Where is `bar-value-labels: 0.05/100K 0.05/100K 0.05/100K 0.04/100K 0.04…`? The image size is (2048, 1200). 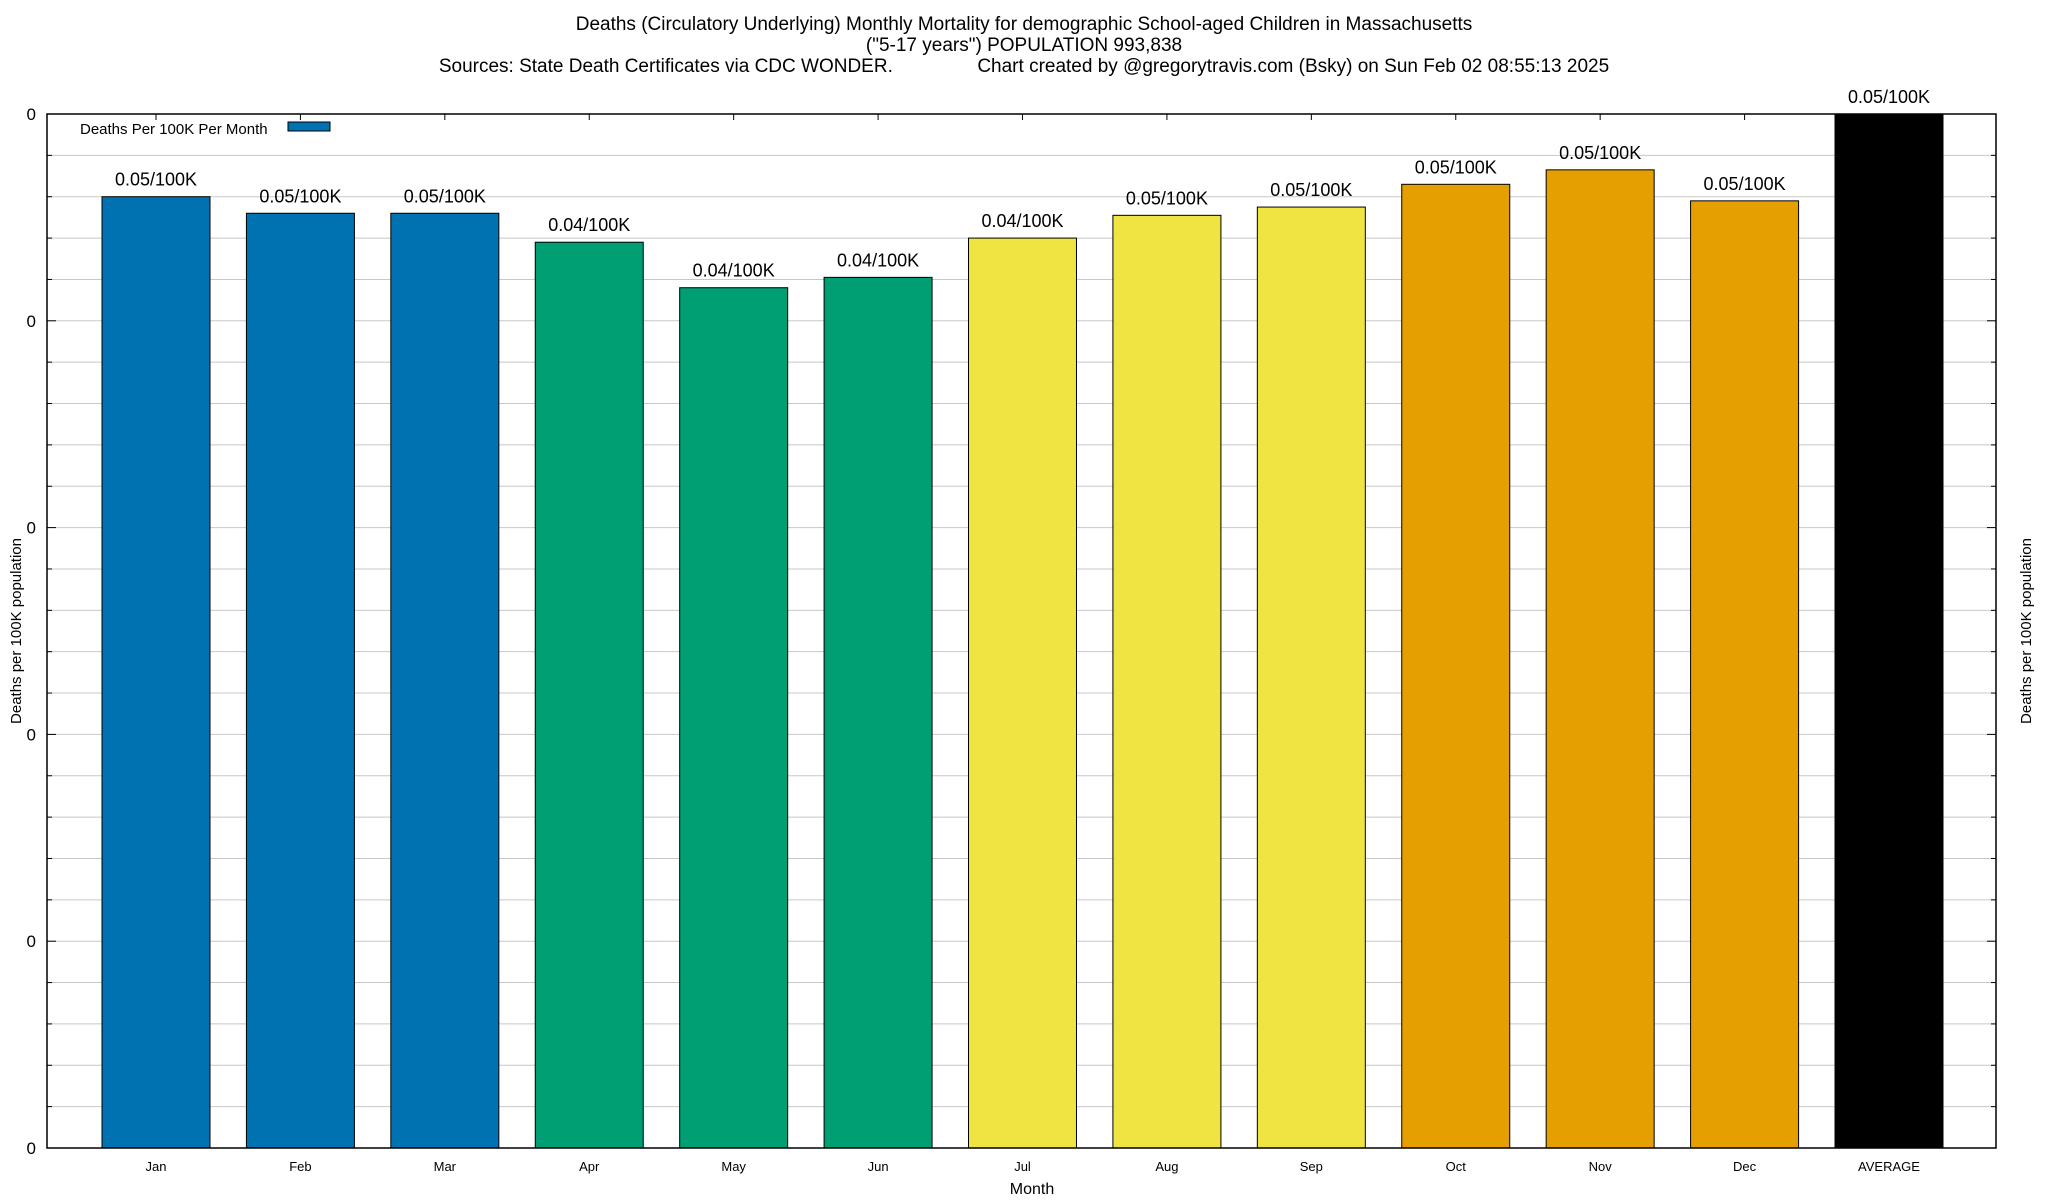
bar-value-labels: 0.05/100K 0.05/100K 0.05/100K 0.04/100K 0.04… is located at coordinates (1022, 184).